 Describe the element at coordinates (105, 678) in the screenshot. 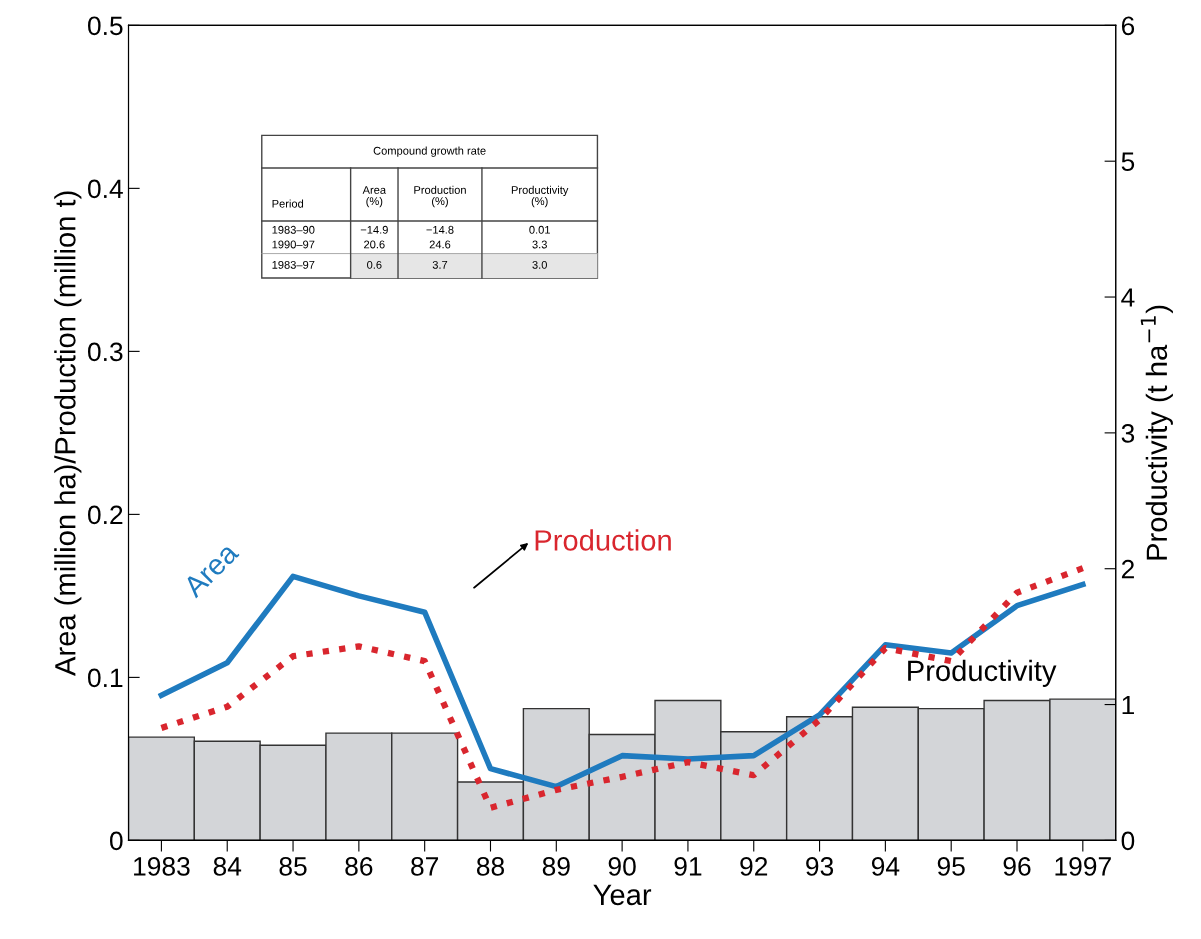

I see `y-tick-label: 0.1` at that location.